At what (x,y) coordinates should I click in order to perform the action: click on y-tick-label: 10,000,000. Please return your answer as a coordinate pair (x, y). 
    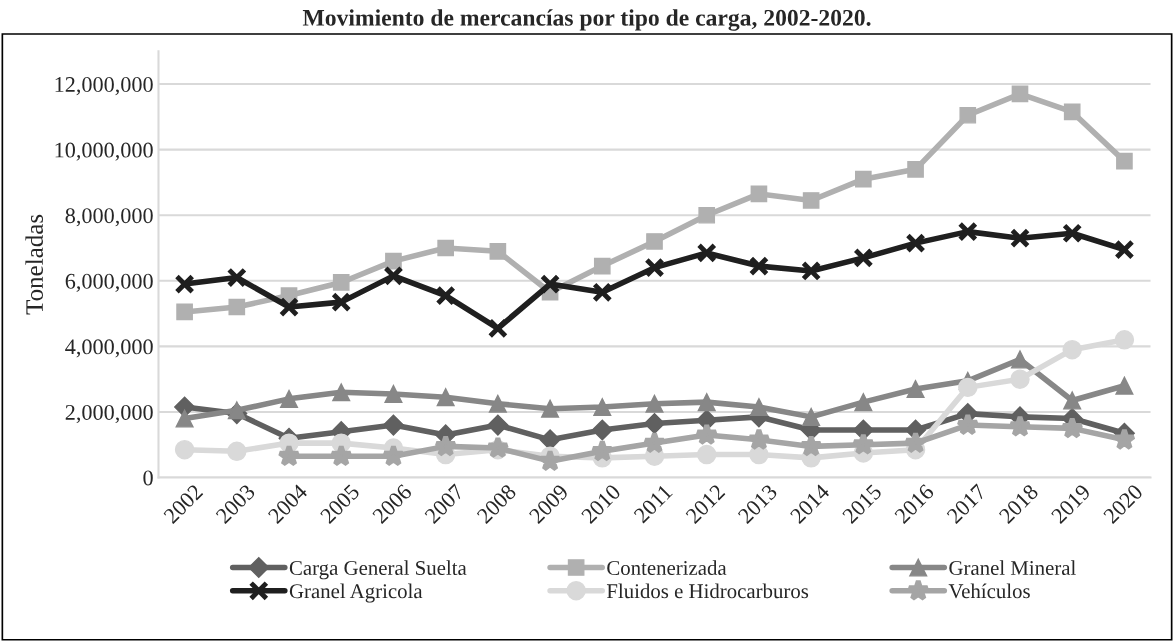
    Looking at the image, I should click on (104, 151).